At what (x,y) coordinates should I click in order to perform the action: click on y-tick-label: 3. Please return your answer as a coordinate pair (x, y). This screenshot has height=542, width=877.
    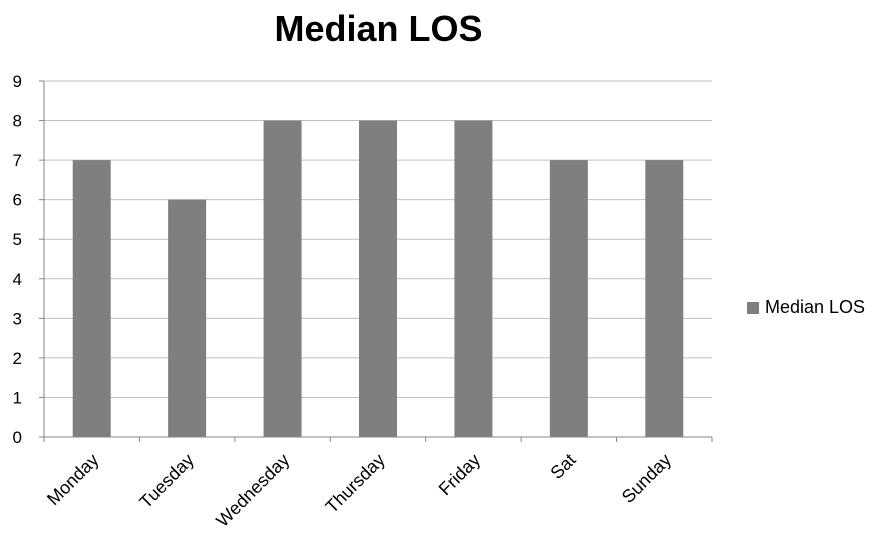
    Looking at the image, I should click on (17, 318).